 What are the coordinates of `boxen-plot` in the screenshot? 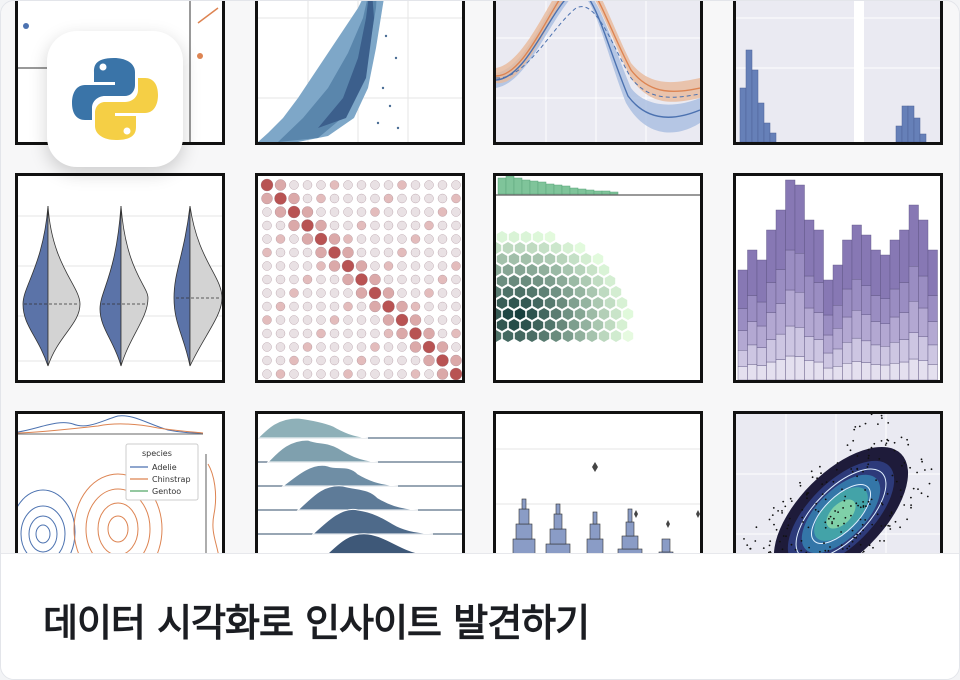 It's located at (598, 483).